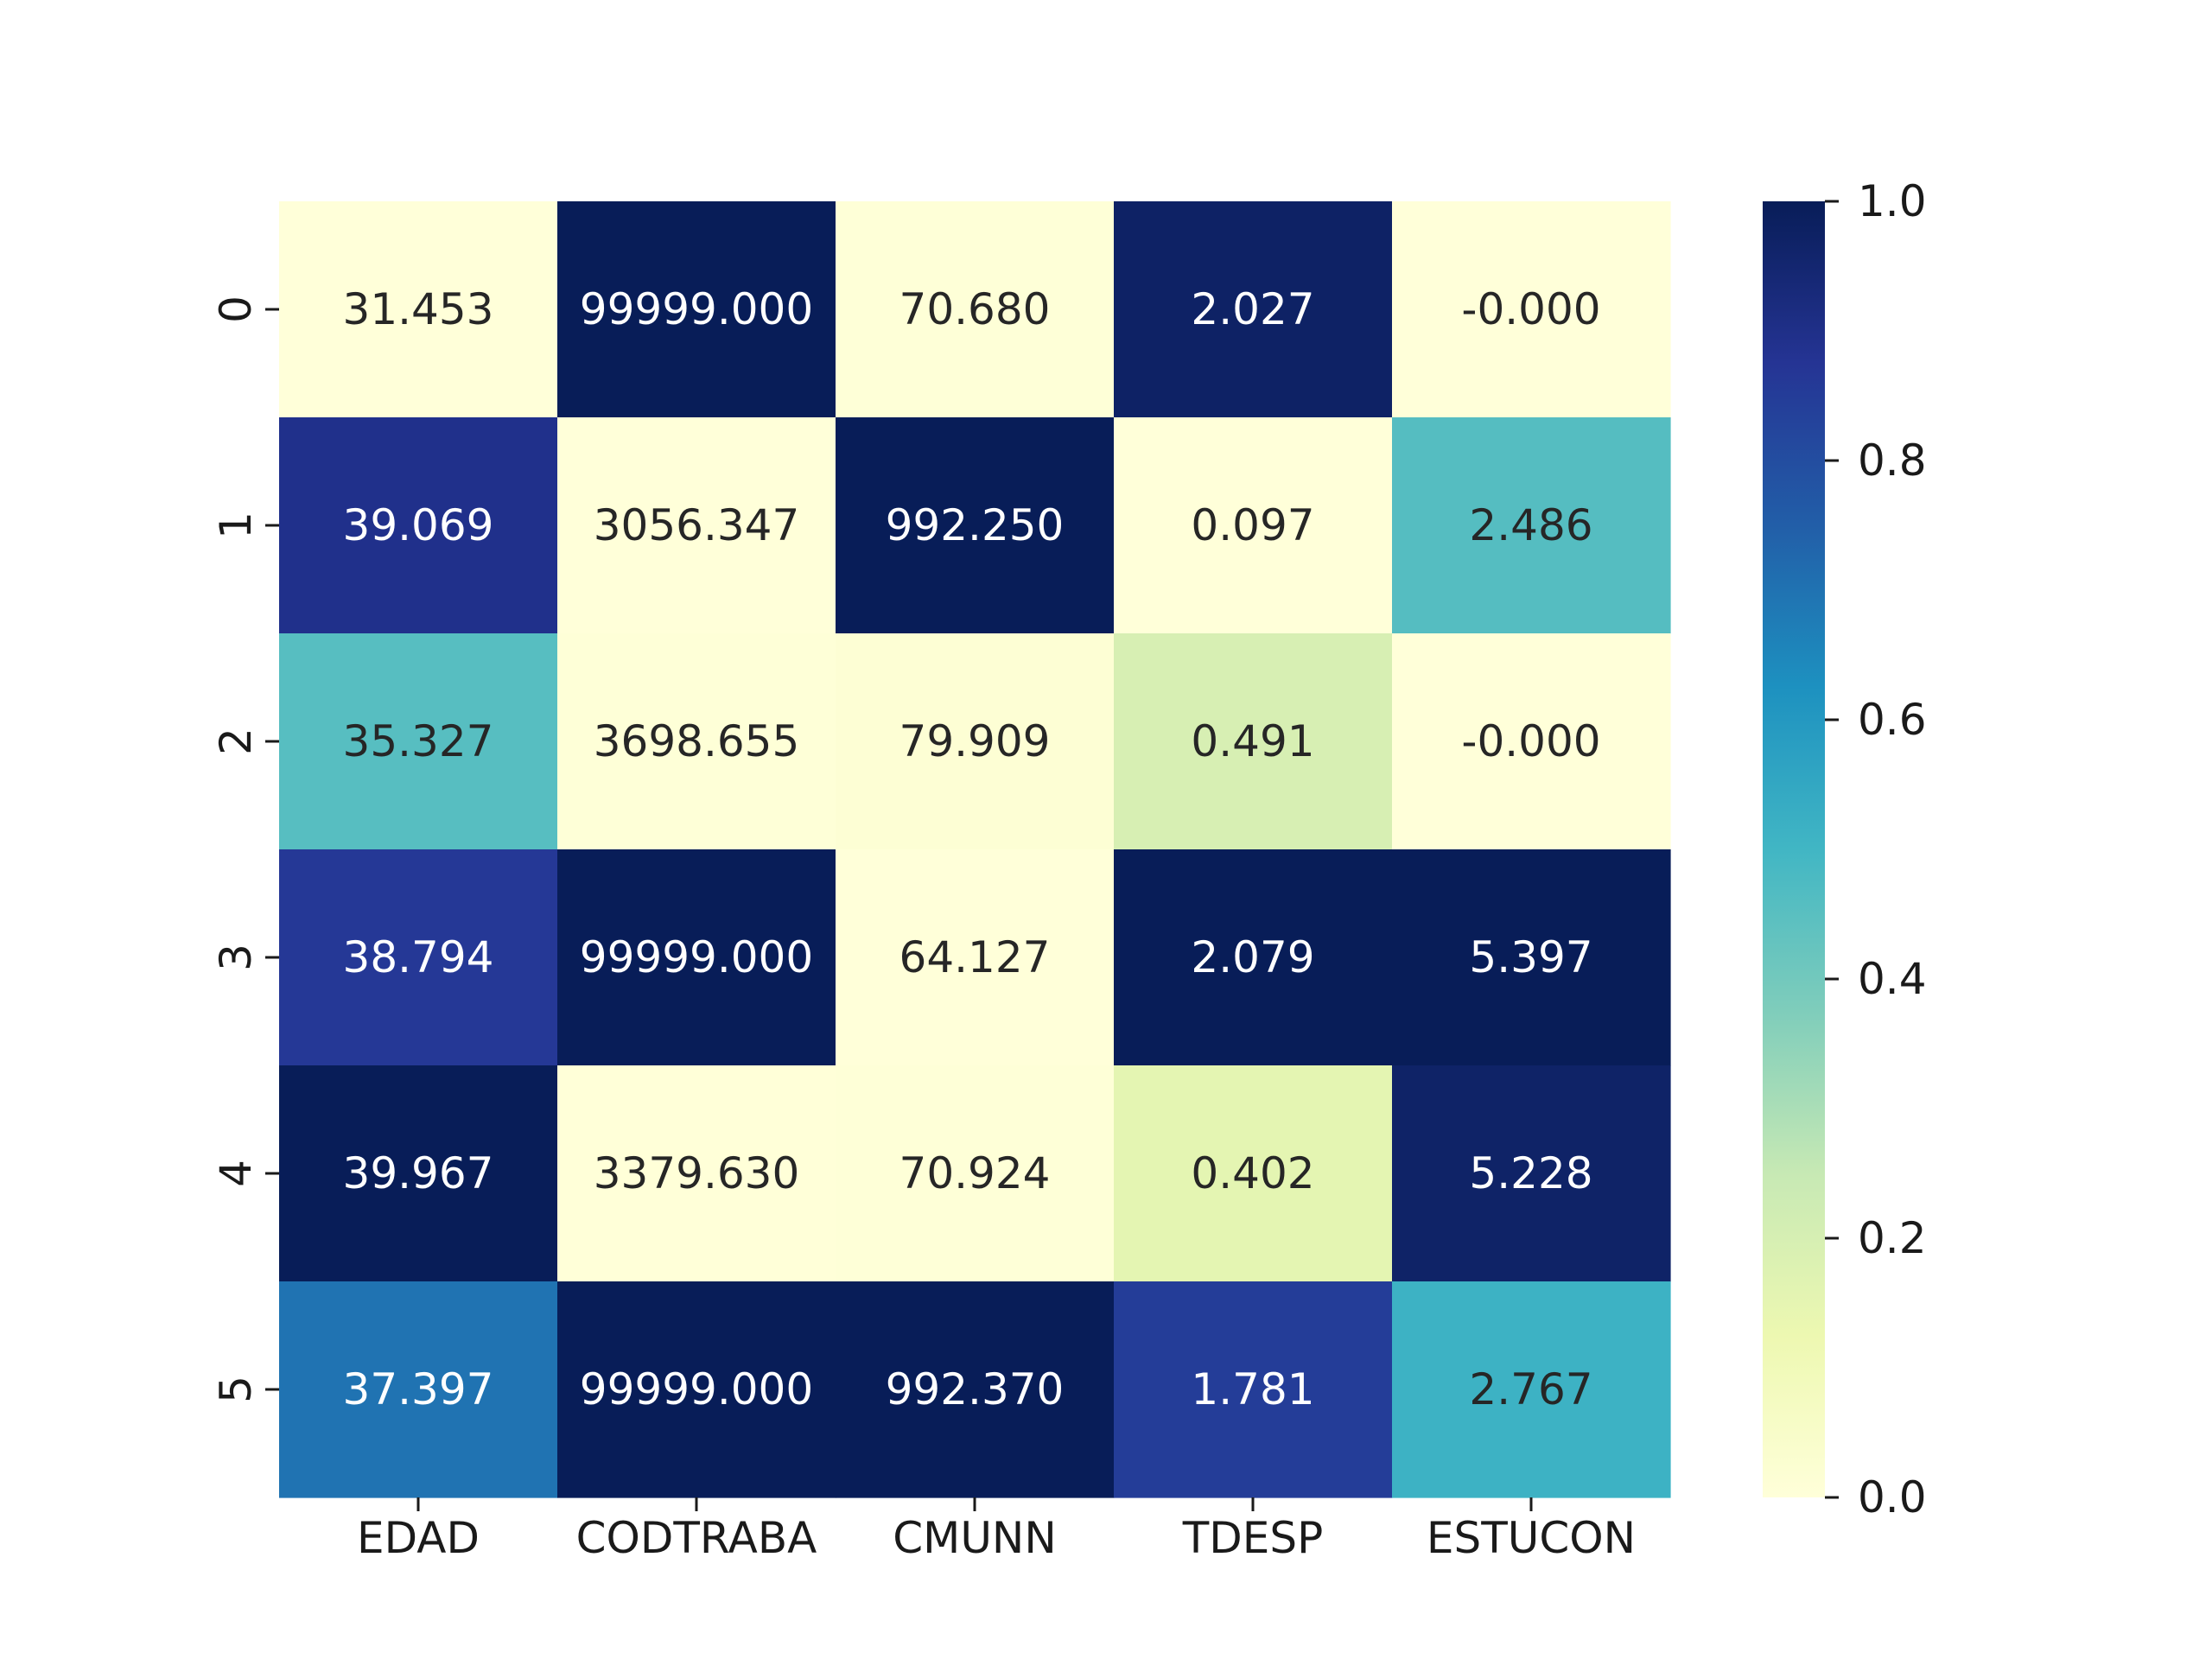  I want to click on cell-value-label: 992.370, so click(975, 1389).